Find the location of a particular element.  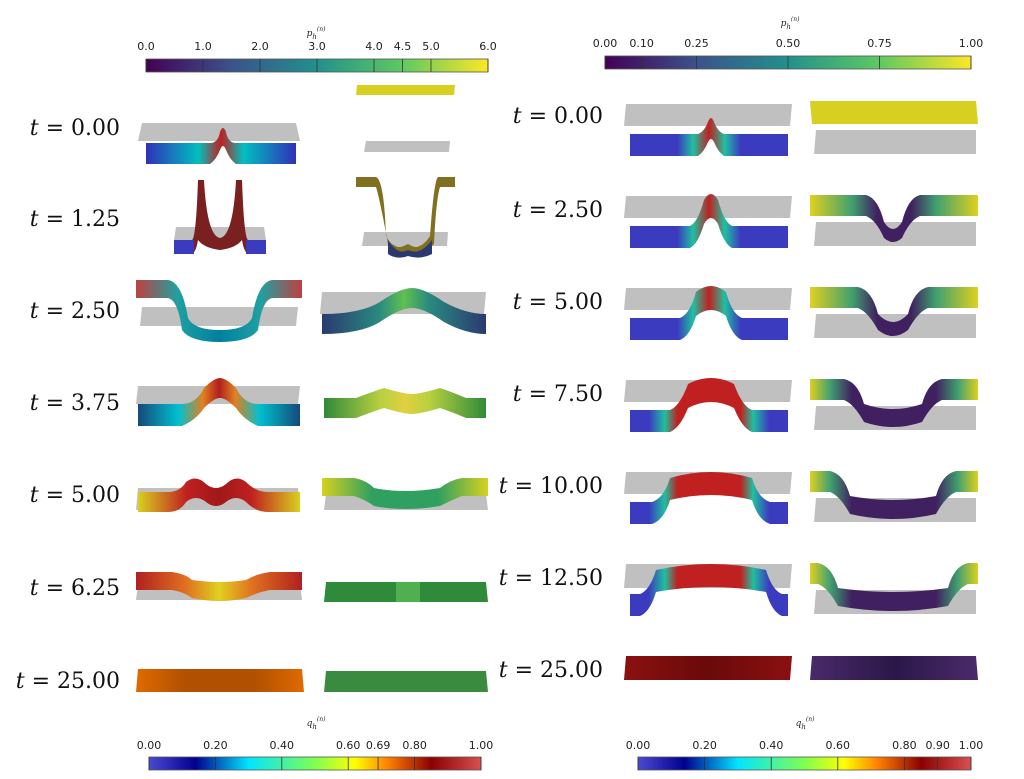

colorbar-q-right: qh(n) 0.00 0.20 0.40 0.60 0.80 0.90 1.00 is located at coordinates (805, 743).